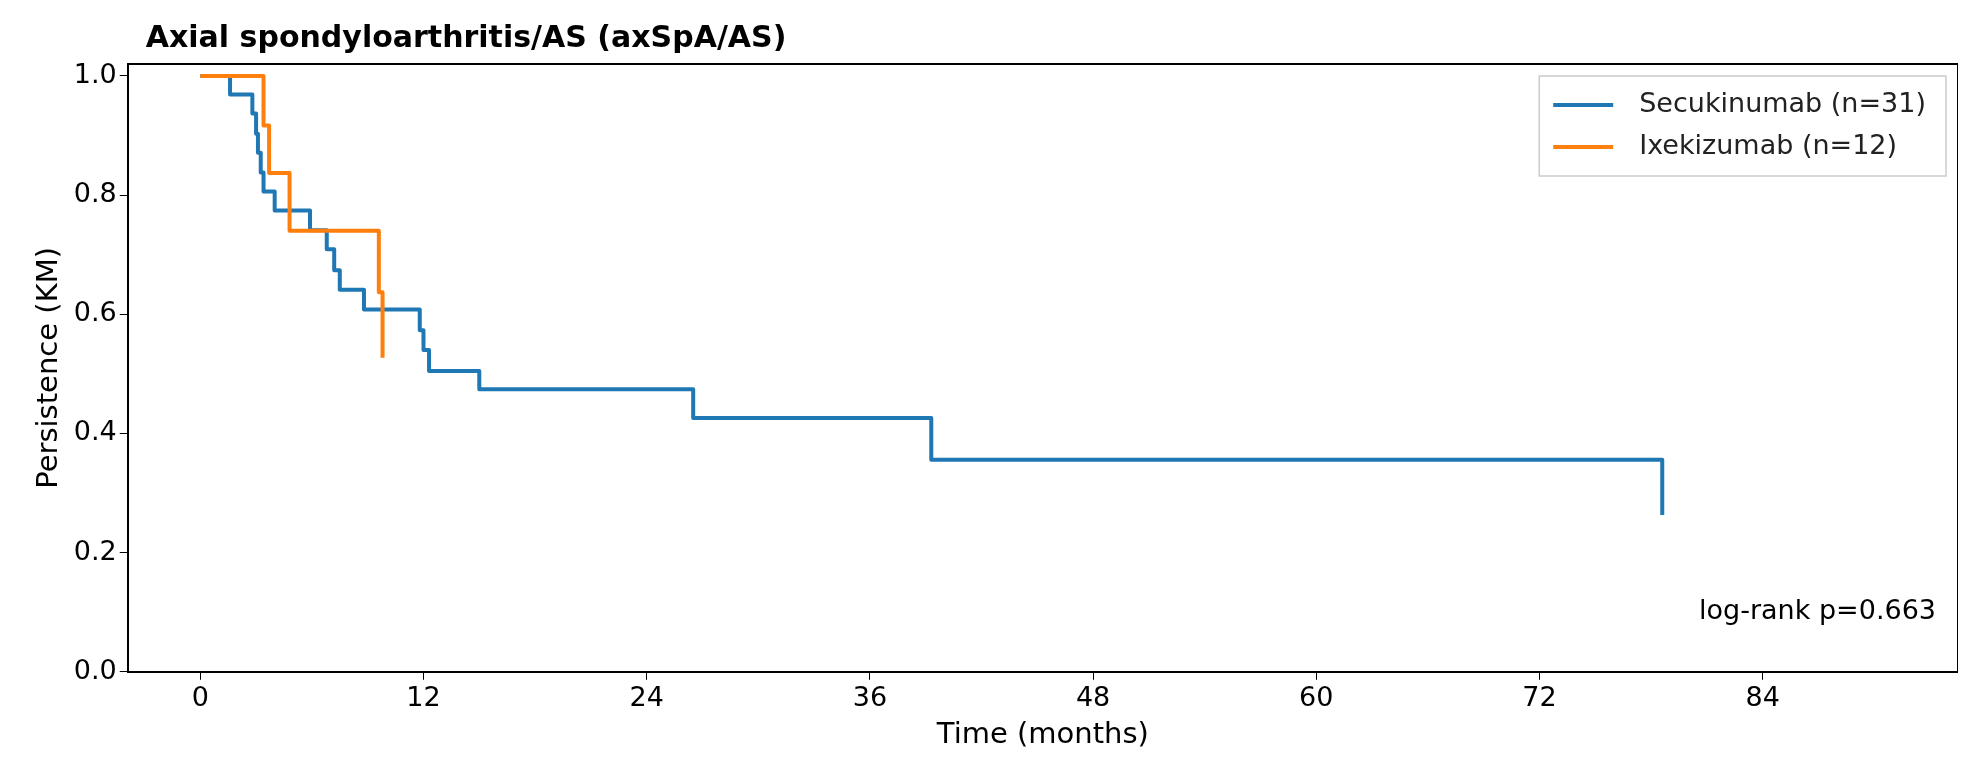  Describe the element at coordinates (466, 36) in the screenshot. I see `chart-title: Axial spondyloarthritis/AS (axSpA/AS)` at that location.